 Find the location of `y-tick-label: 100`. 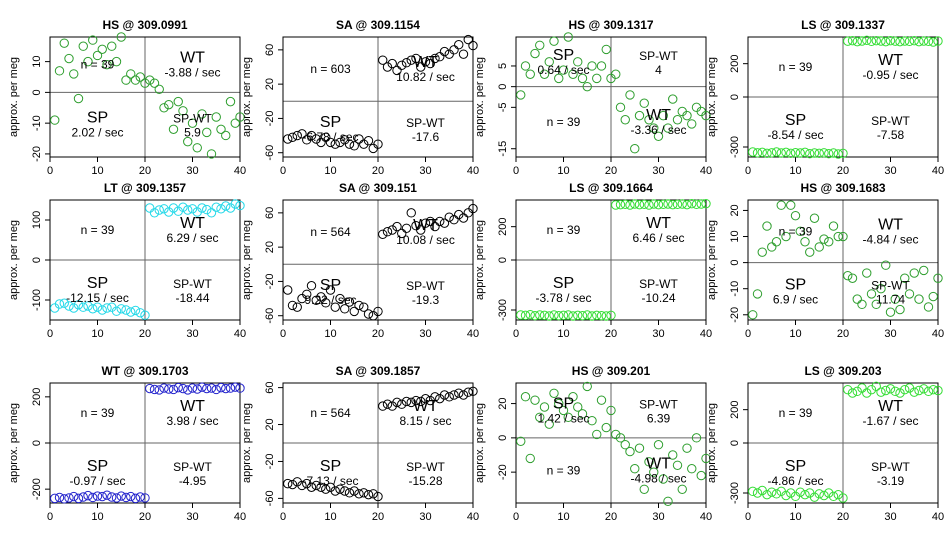

y-tick-label: 100 is located at coordinates (37, 220).